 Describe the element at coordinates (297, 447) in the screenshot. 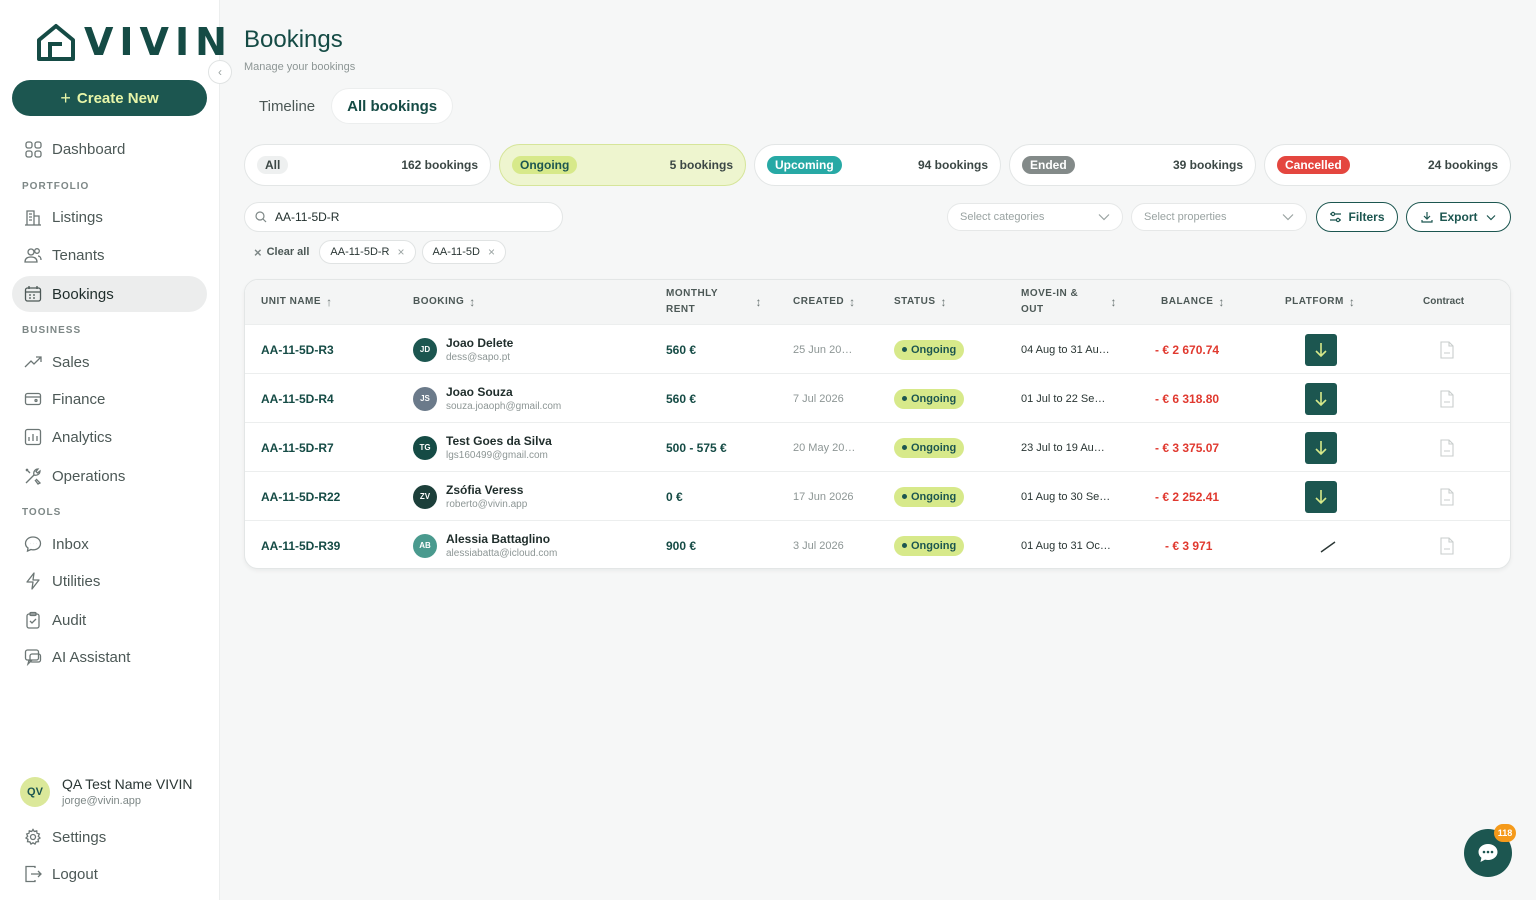

I see `unit-name: AA-11-5D-R7` at that location.